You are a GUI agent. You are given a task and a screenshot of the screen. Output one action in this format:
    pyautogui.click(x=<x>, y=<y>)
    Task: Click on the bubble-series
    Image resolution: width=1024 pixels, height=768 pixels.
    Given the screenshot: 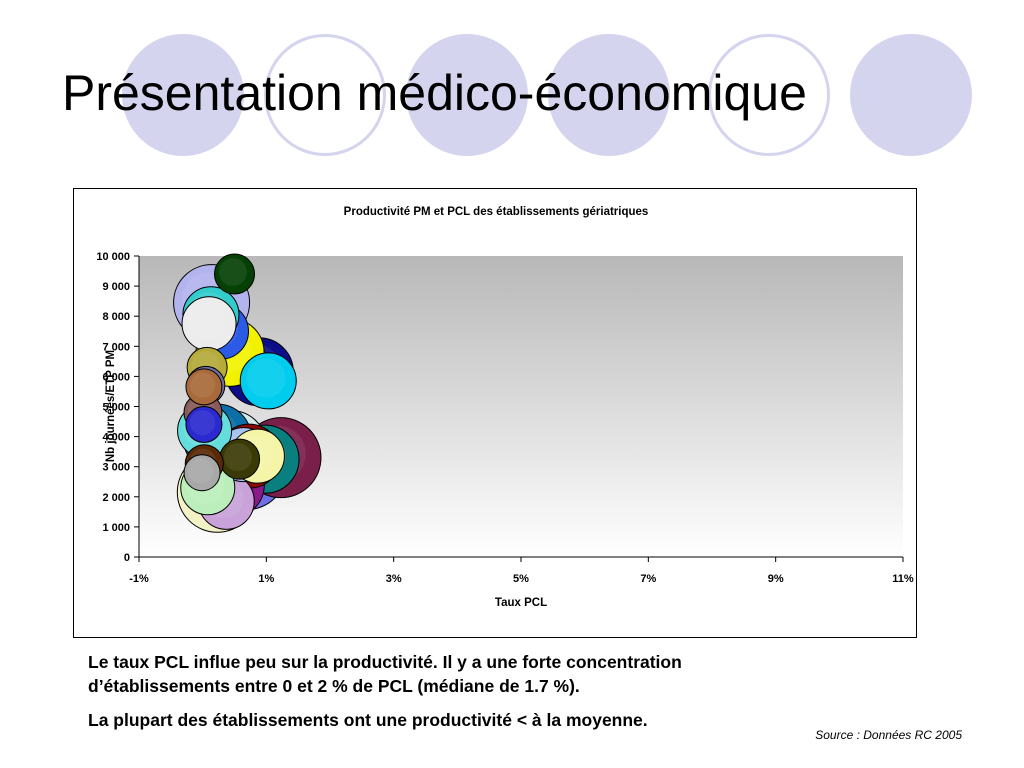 What is the action you would take?
    pyautogui.click(x=247, y=393)
    